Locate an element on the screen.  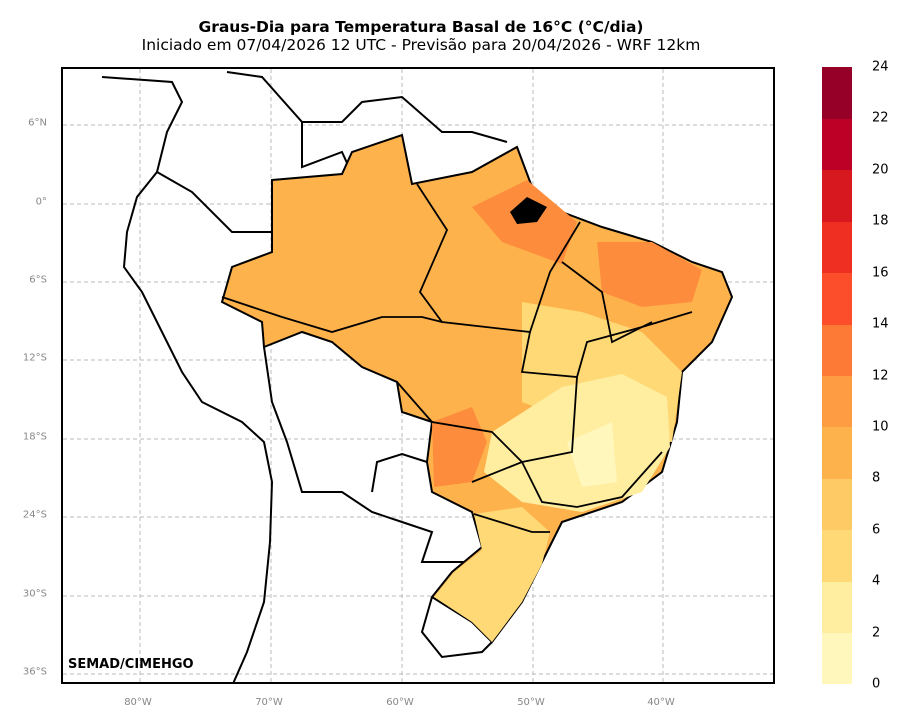
lon-label: 70°W is located at coordinates (269, 702).